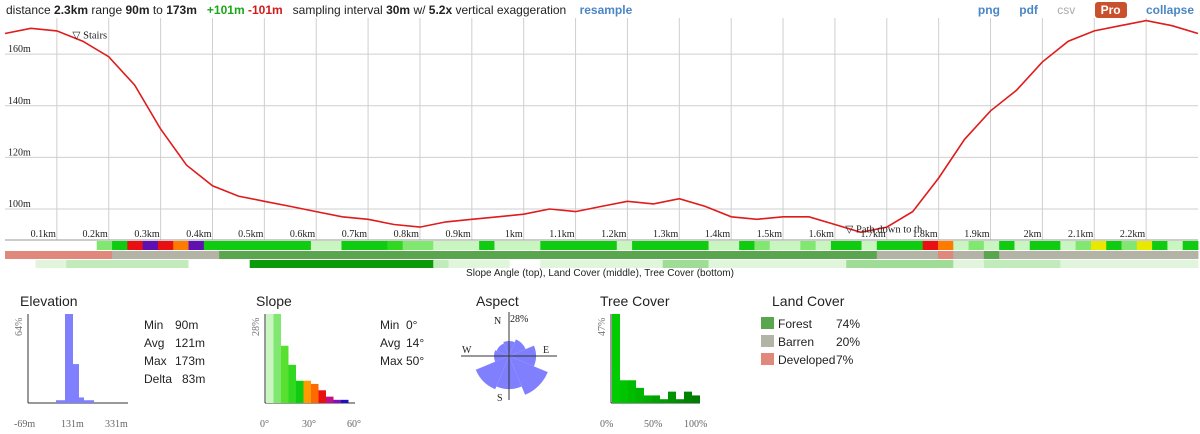 The image size is (1200, 434). Describe the element at coordinates (49, 301) in the screenshot. I see `elevation-panel-title: Elevation` at that location.